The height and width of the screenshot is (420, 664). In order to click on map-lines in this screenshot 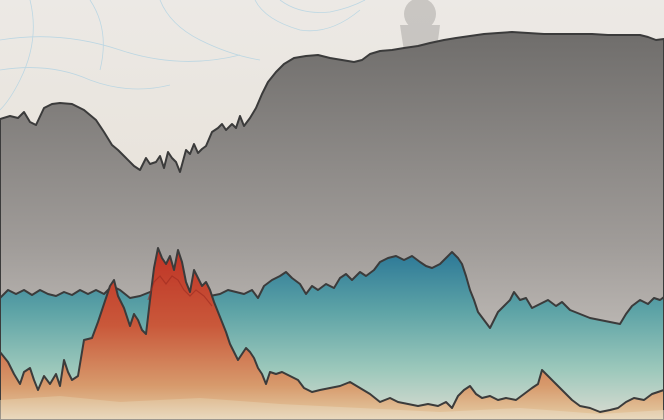, I will do `click(183, 55)`.